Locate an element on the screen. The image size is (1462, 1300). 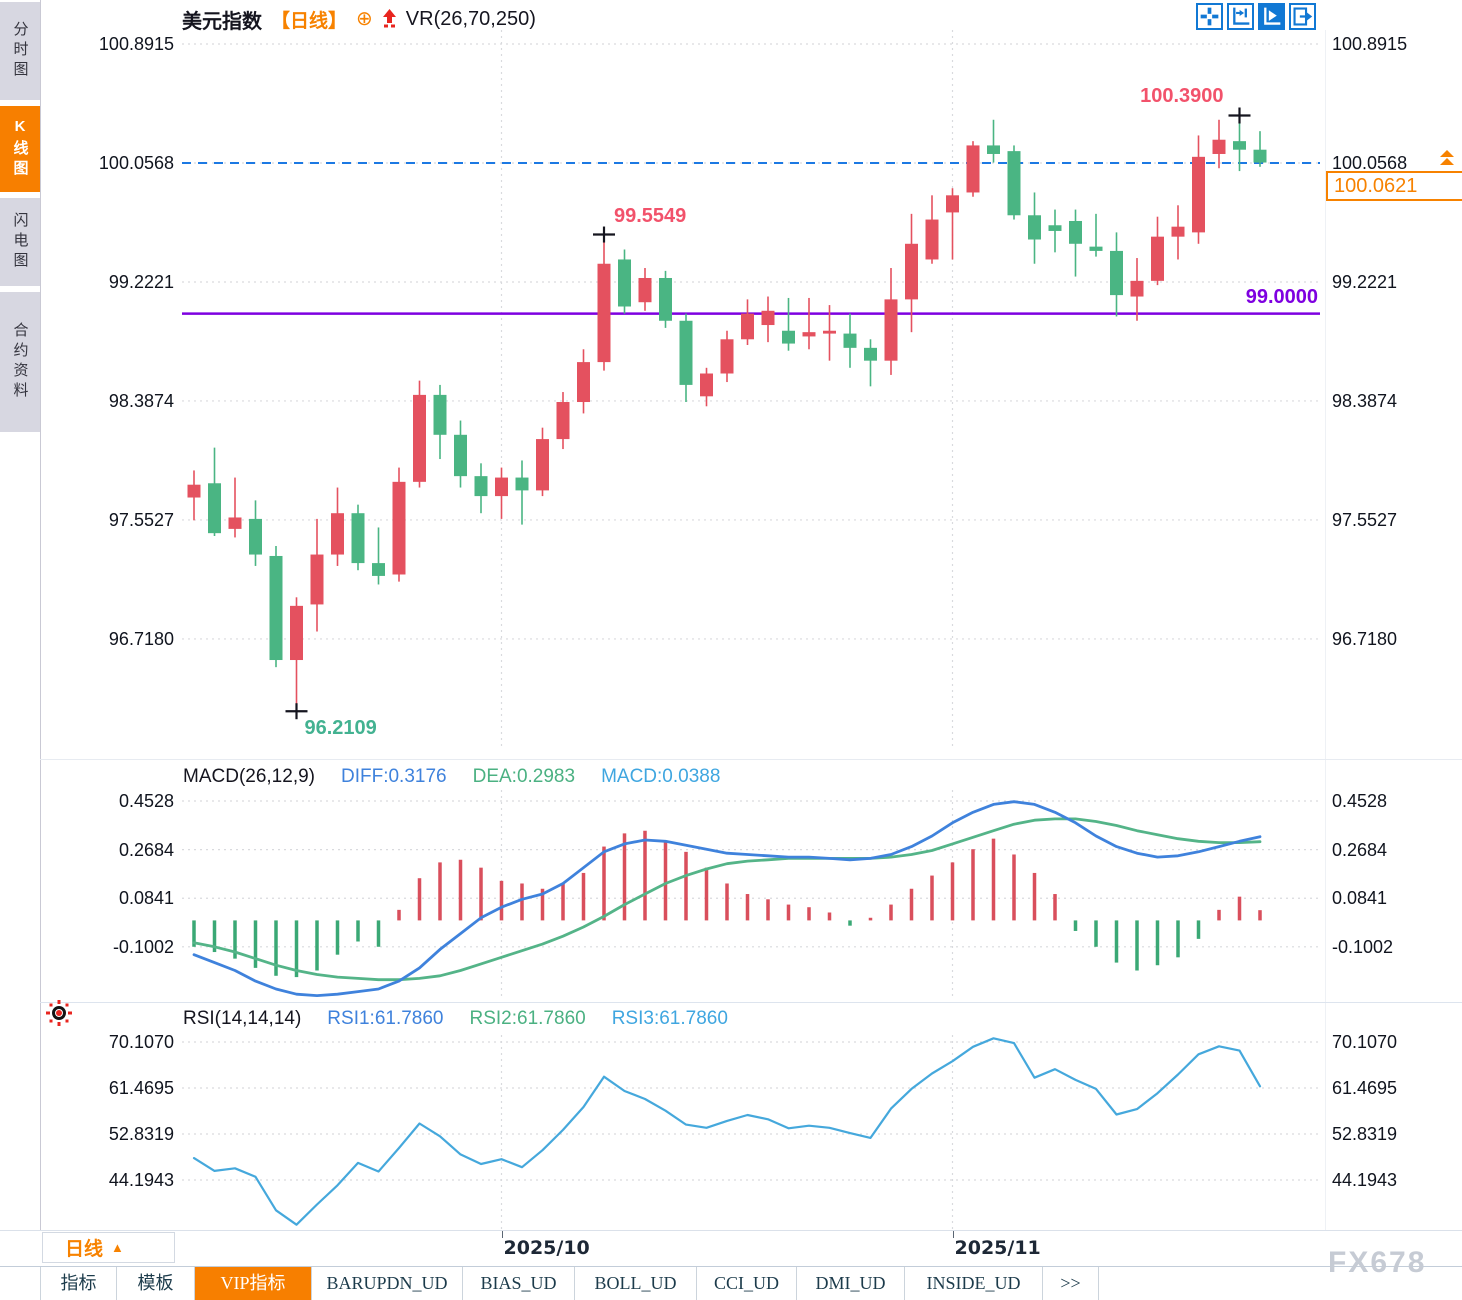
symbol-title: 美元指数 is located at coordinates (222, 21).